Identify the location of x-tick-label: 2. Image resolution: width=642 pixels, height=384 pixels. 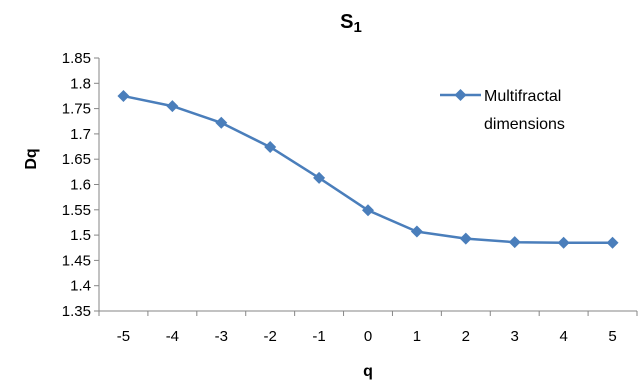
(466, 336).